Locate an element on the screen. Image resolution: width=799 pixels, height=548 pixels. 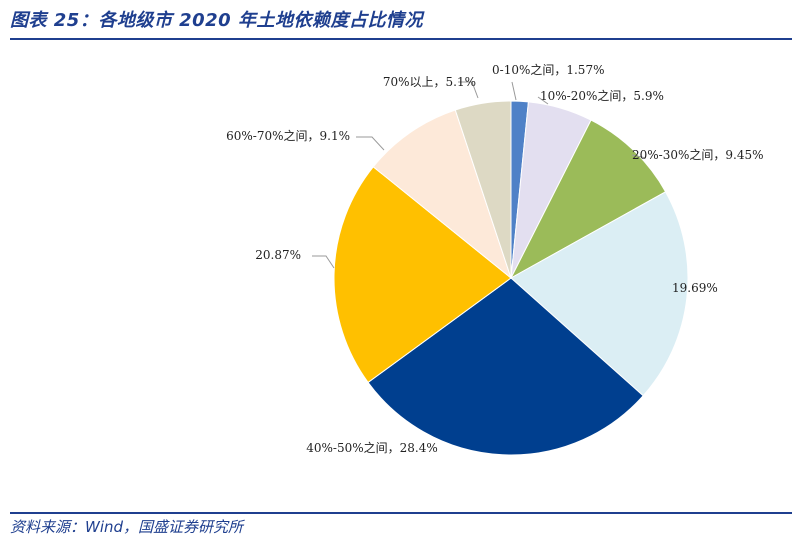
slice-label-4: 19.69% is located at coordinates (695, 288).